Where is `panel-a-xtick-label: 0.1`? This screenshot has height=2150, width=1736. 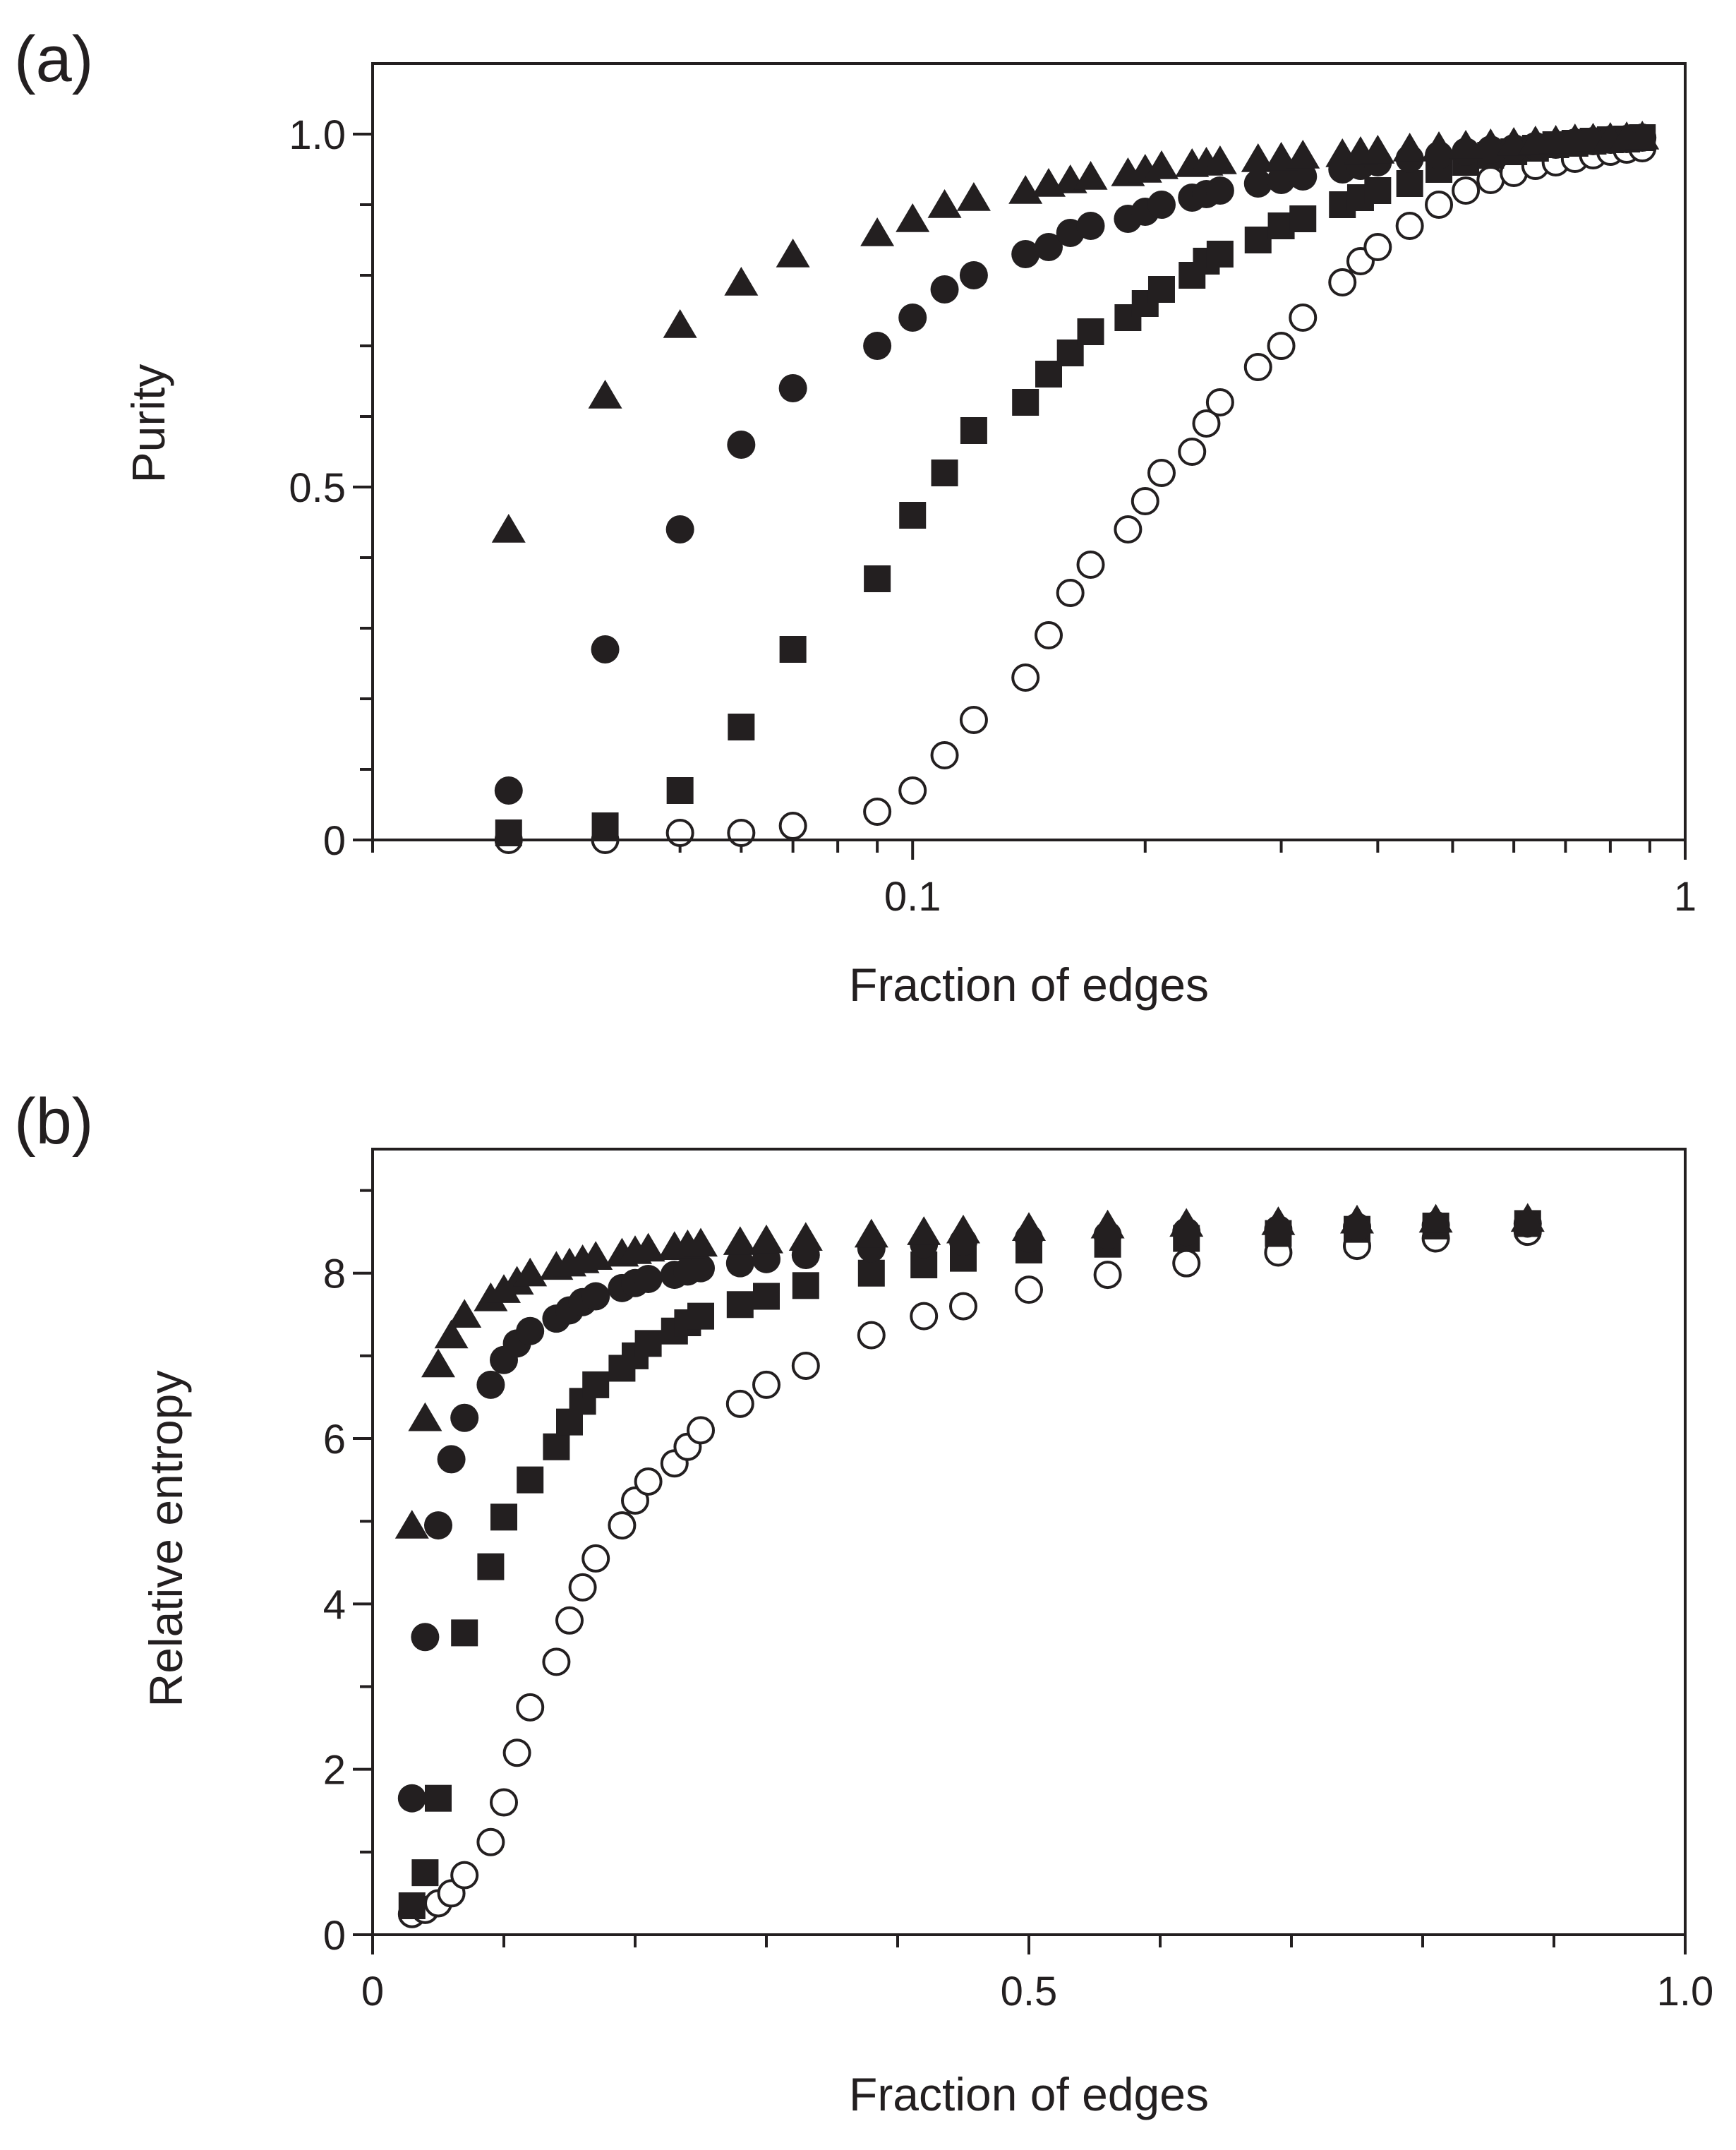
panel-a-xtick-label: 0.1 is located at coordinates (912, 897).